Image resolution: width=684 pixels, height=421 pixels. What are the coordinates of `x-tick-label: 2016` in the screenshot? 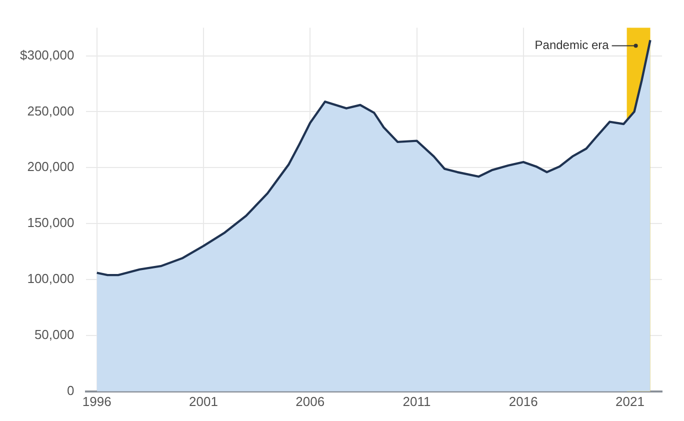 It's located at (523, 401).